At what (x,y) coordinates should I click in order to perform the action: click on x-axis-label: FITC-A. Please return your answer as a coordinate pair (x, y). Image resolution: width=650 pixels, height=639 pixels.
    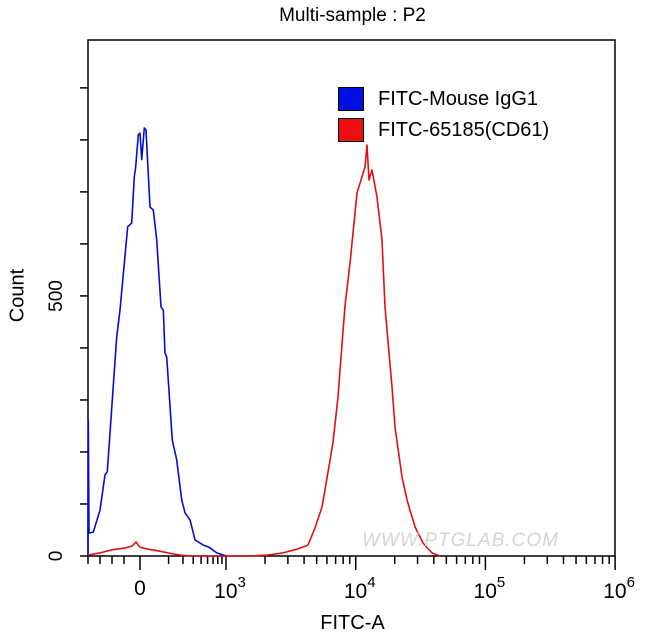
    Looking at the image, I should click on (352, 623).